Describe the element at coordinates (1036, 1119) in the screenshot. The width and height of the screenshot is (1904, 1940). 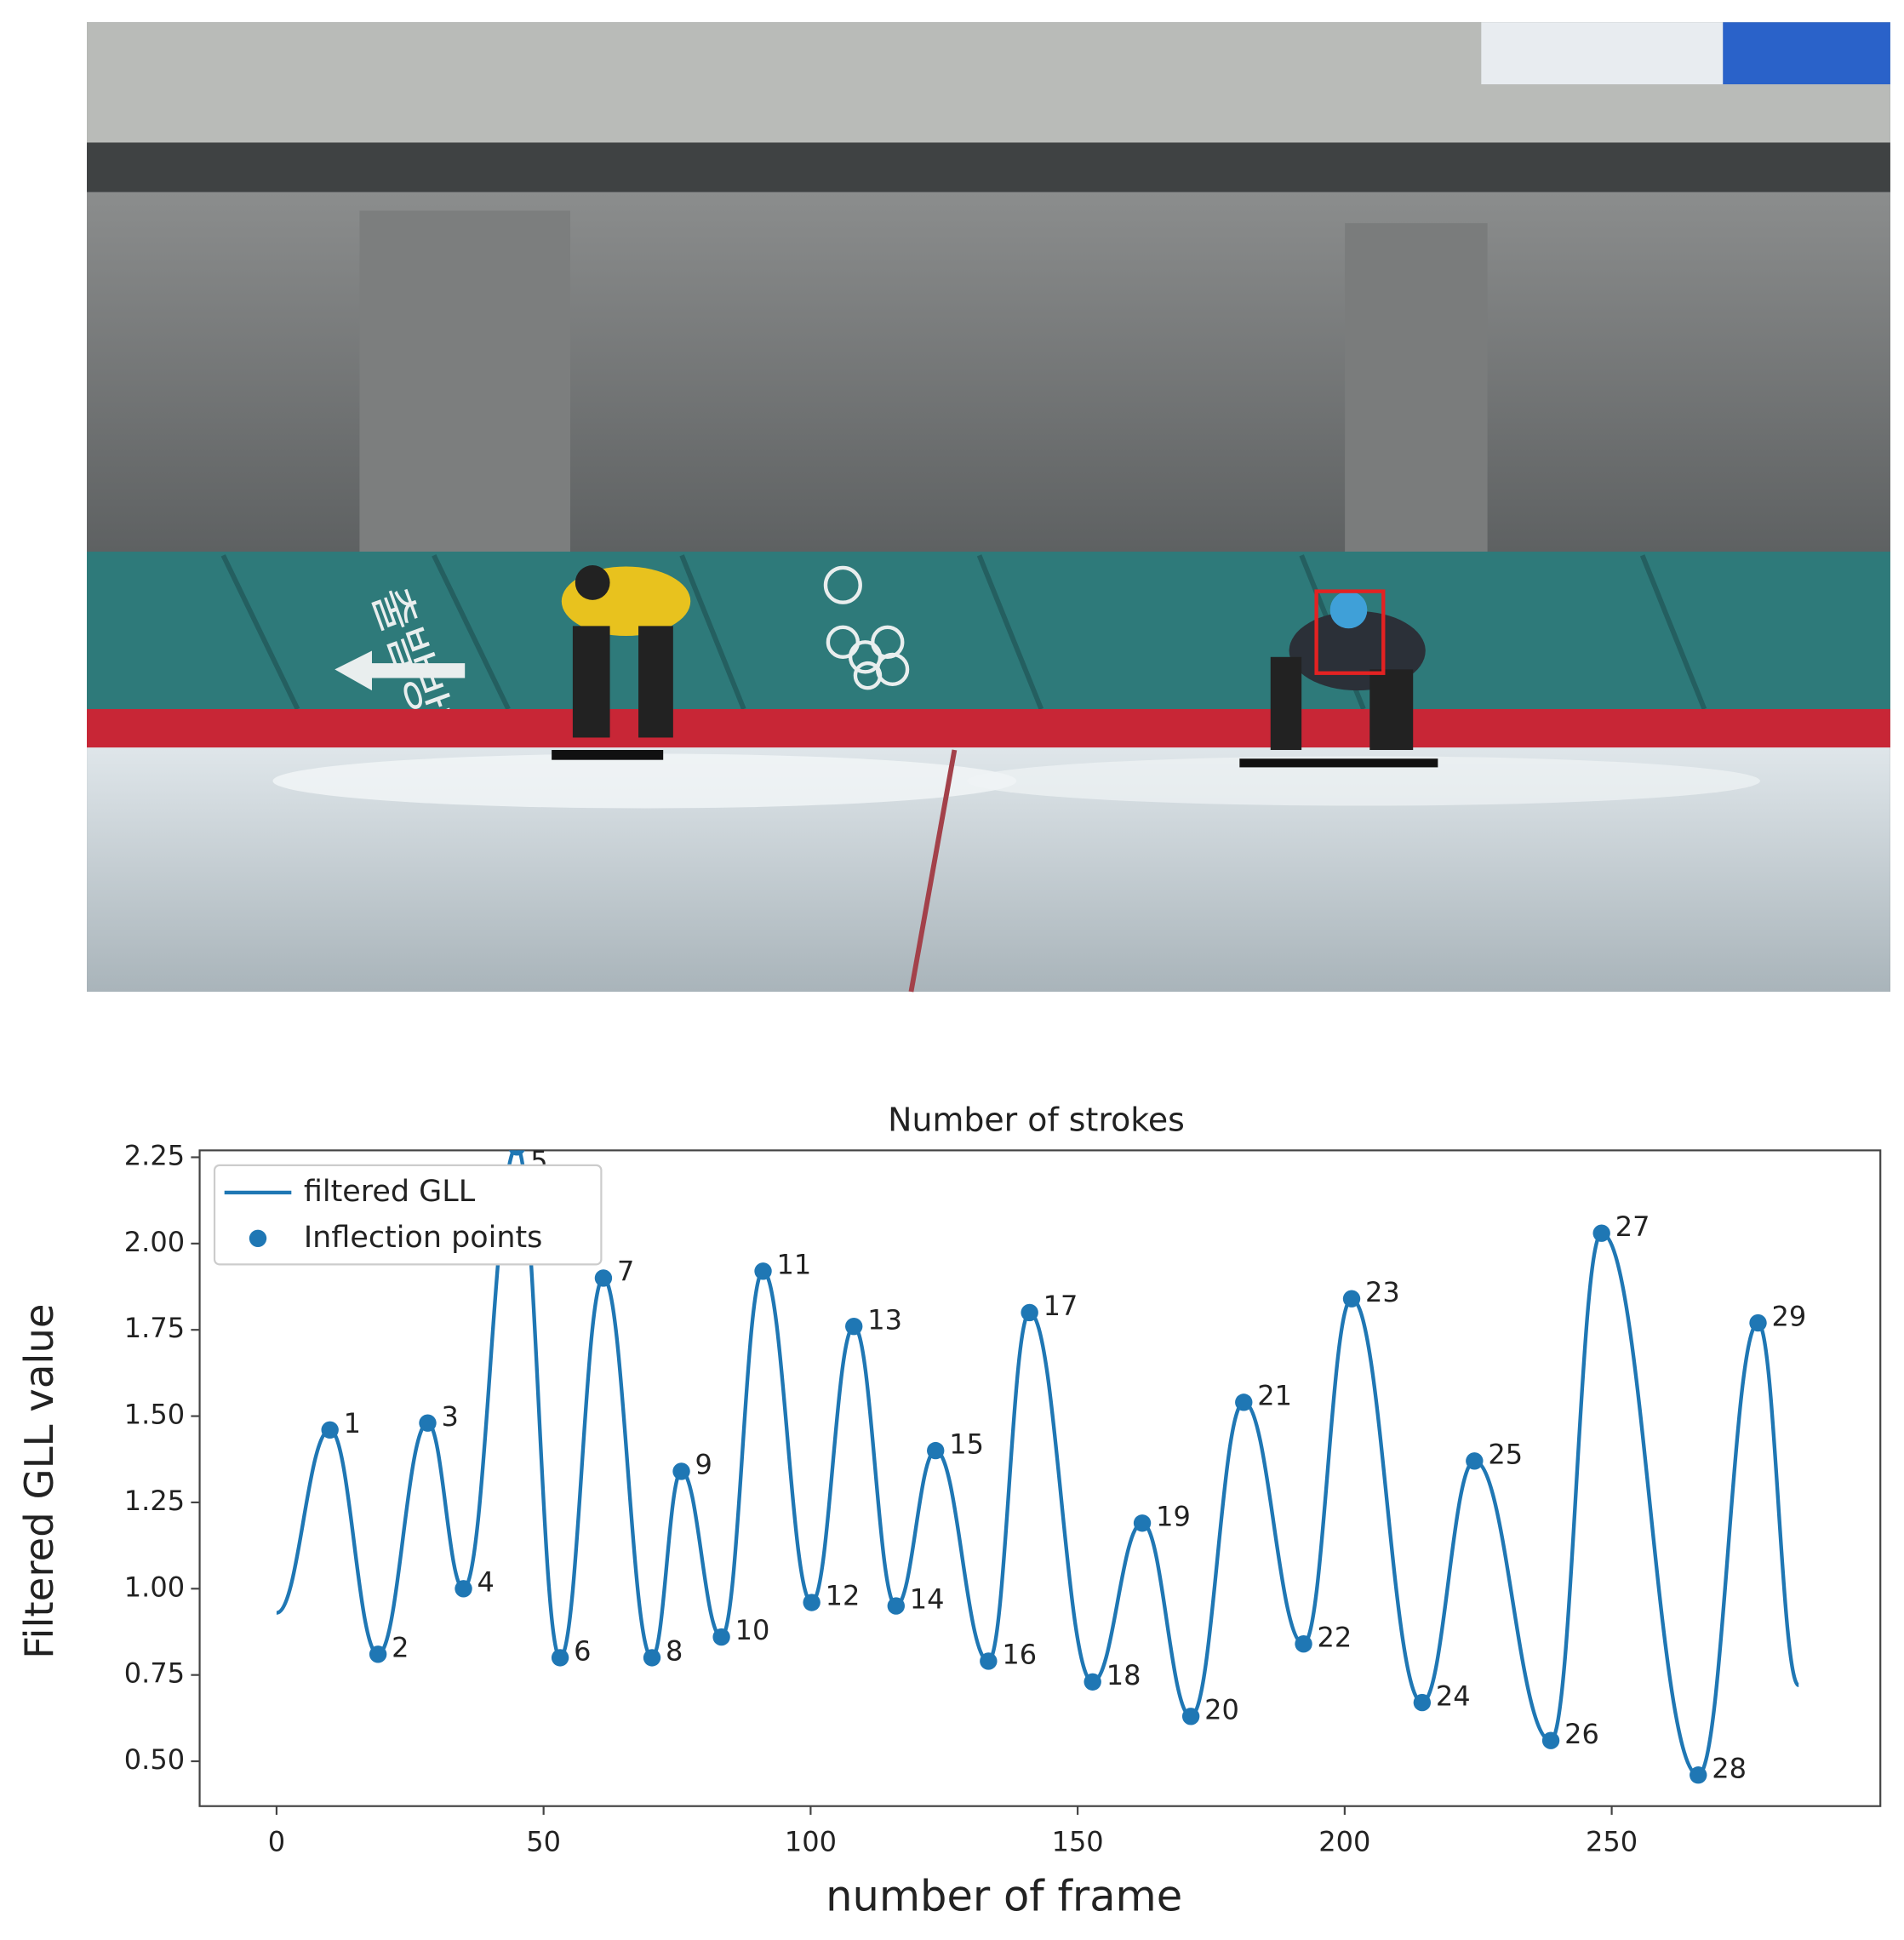
I see `chart-title: Number of strokes` at that location.